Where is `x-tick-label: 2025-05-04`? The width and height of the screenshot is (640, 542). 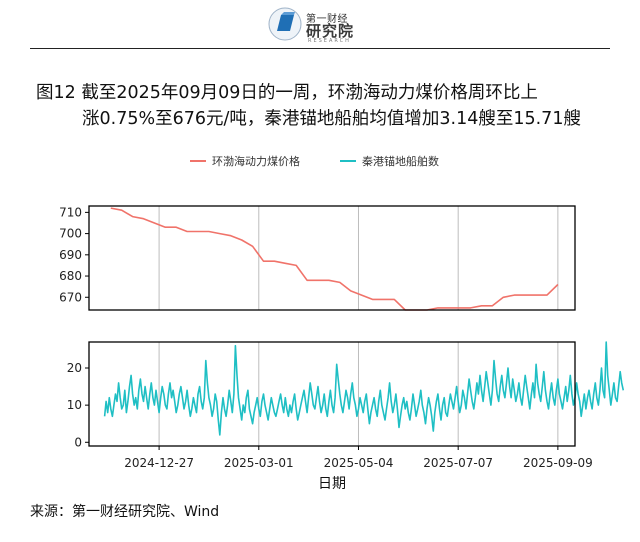
x-tick-label: 2025-05-04 is located at coordinates (359, 463).